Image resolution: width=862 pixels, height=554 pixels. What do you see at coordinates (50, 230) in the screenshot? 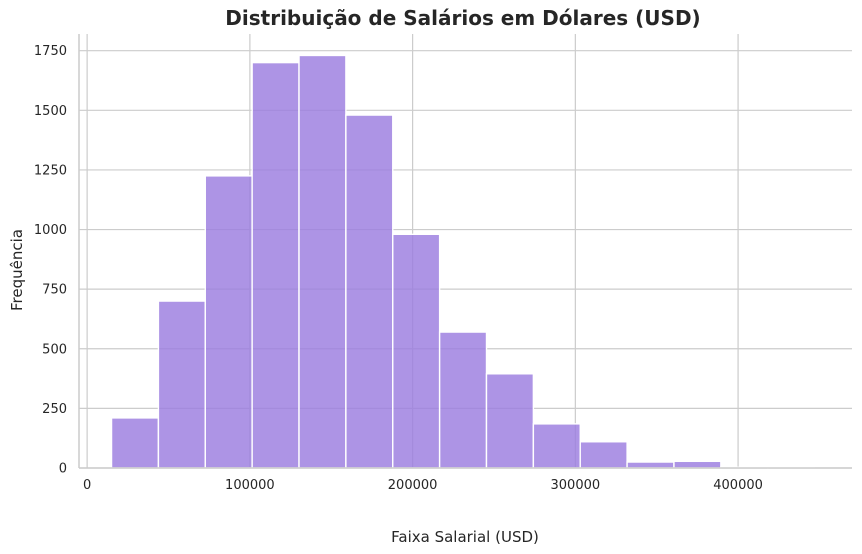
I see `y-tick-label: 1000` at bounding box center [50, 230].